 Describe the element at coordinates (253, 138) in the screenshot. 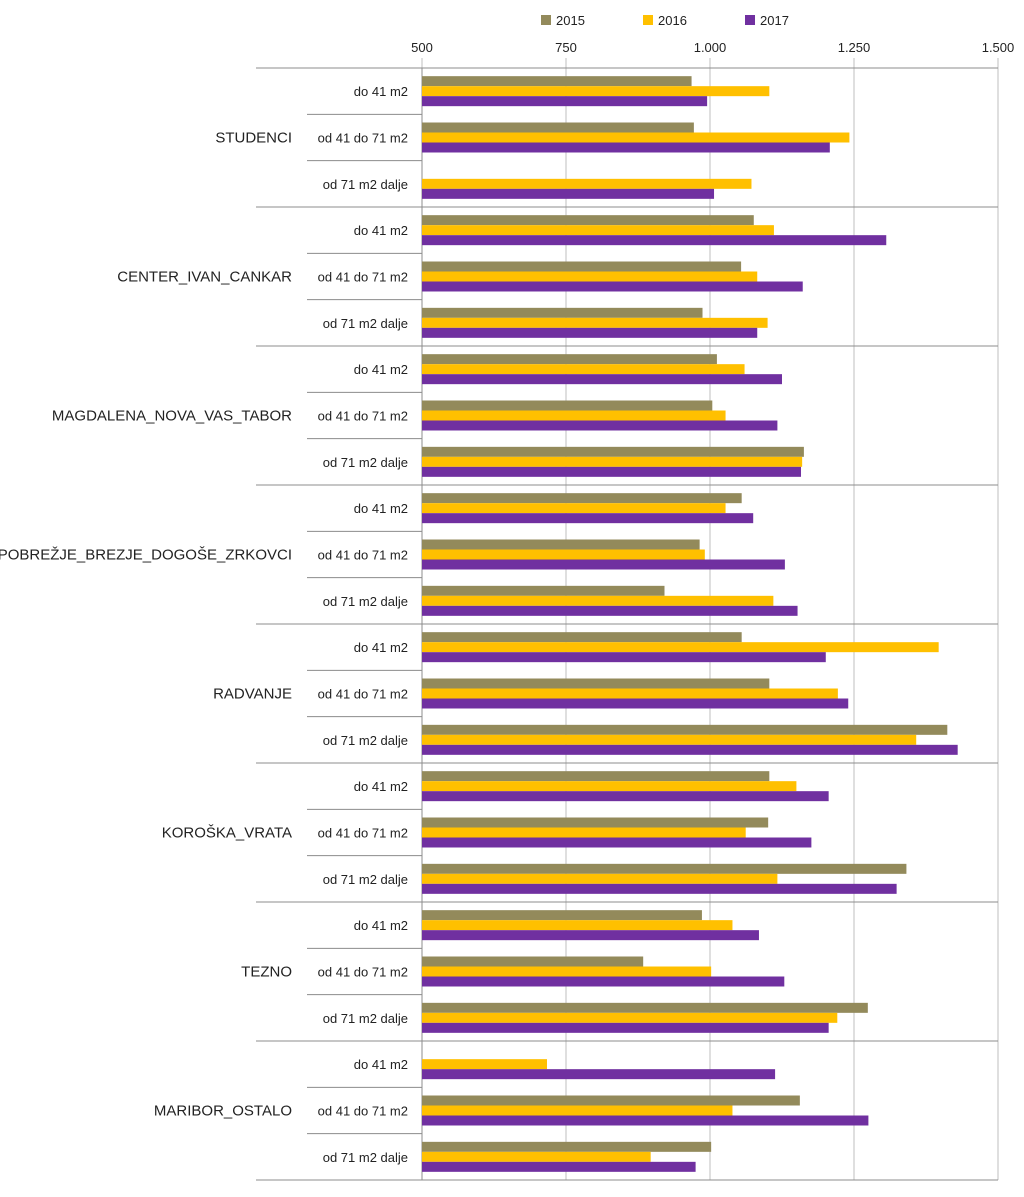

I see `district-label: STUDENCI` at that location.